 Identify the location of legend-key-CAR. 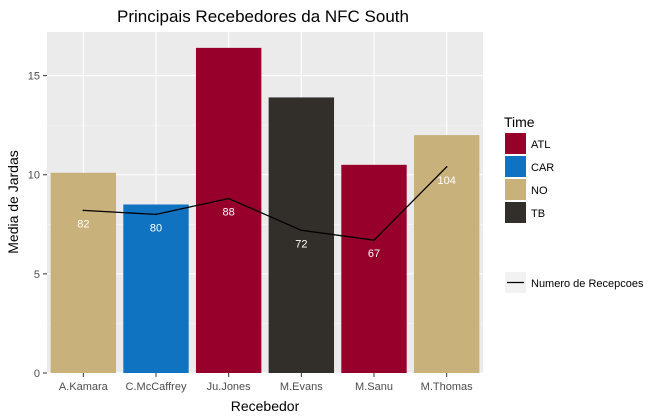
(515, 166).